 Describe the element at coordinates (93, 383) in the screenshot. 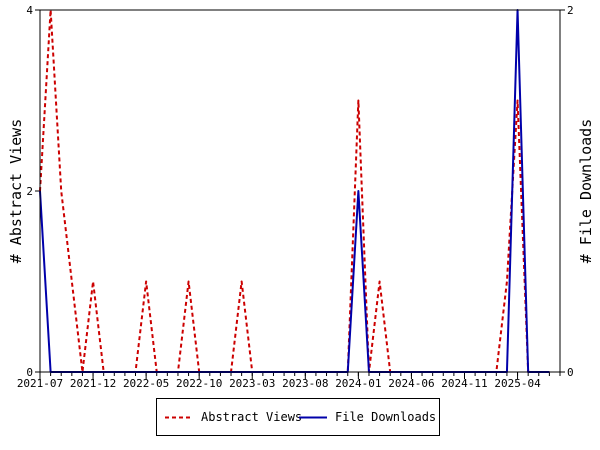

I see `x-tick-label: 2021-12` at that location.